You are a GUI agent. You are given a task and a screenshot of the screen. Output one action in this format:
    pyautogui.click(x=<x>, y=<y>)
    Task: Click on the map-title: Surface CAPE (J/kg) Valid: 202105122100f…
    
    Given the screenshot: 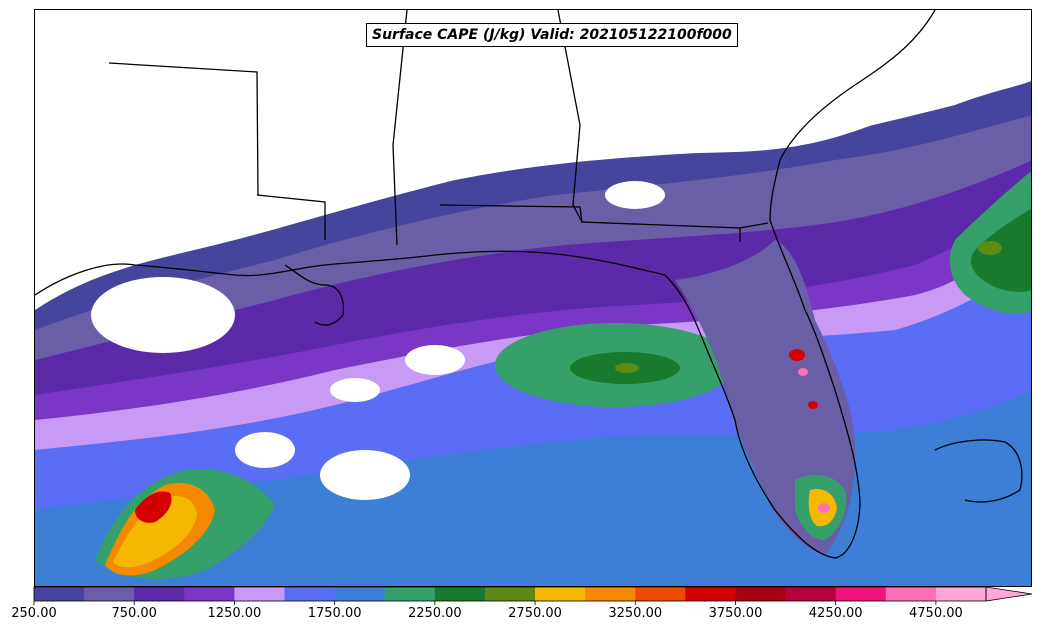 What is the action you would take?
    pyautogui.click(x=552, y=35)
    